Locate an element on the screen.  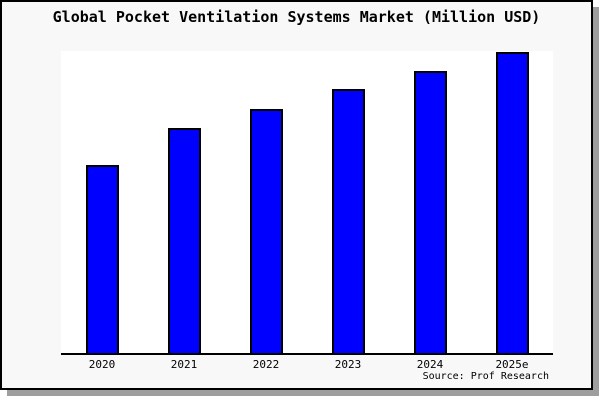
bar-2025e is located at coordinates (512, 202).